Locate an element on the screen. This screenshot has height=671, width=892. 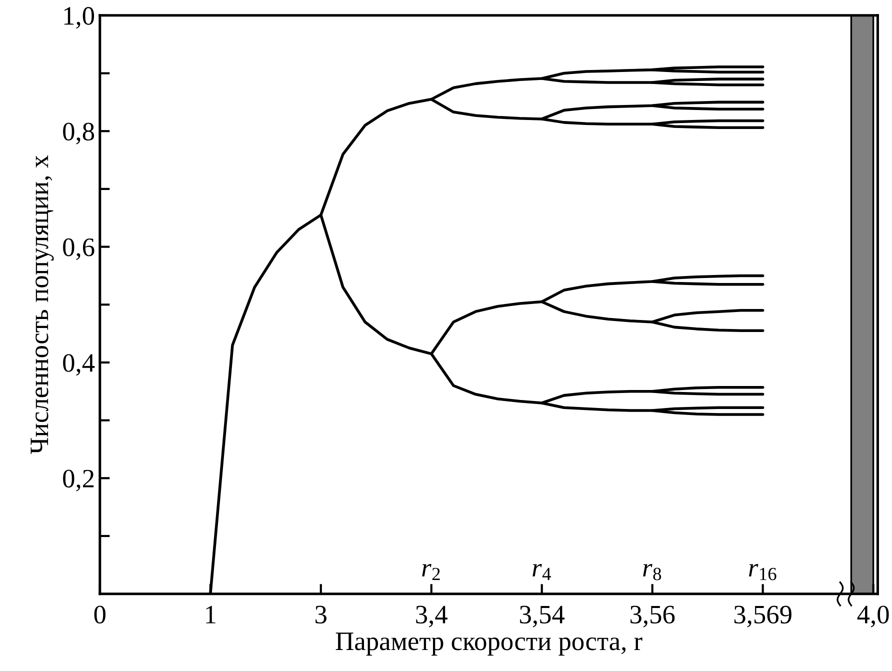
x-axis-title: Параметр скорости роста, r is located at coordinates (489, 644).